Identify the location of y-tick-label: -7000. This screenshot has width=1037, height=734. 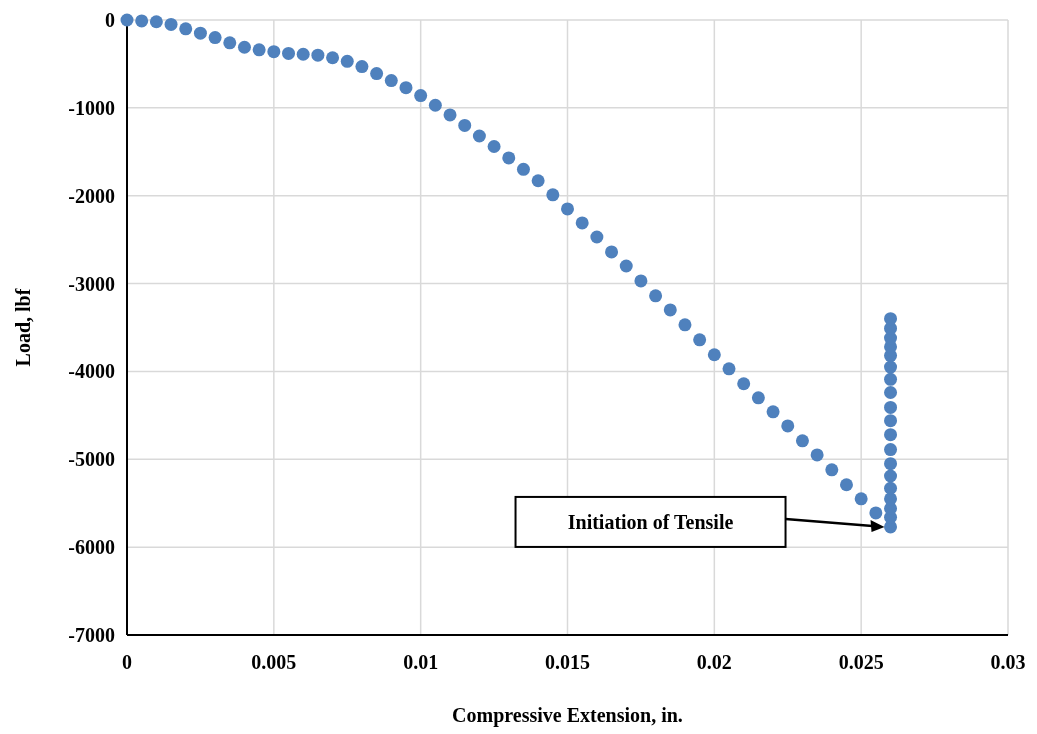
(91, 635).